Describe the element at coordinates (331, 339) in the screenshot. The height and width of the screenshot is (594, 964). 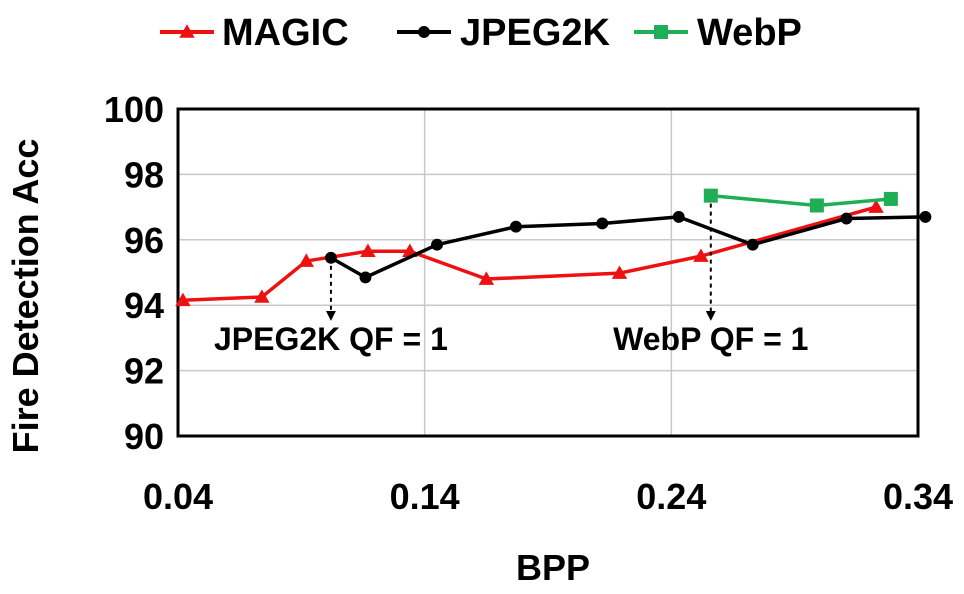
I see `annotation-label: JPEG2K QF = 1` at that location.